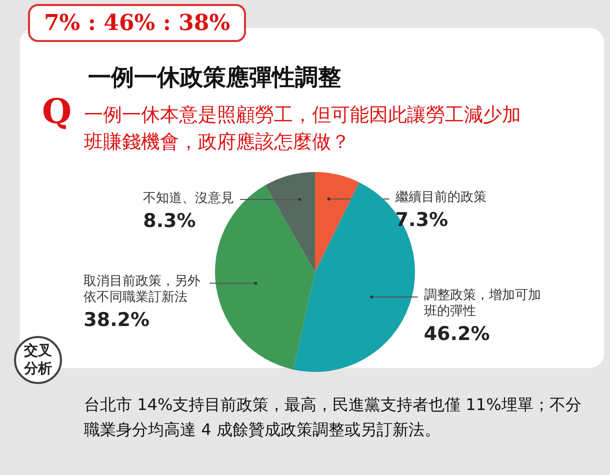  What do you see at coordinates (188, 198) in the screenshot?
I see `slice-label: 不知道、沒意見` at bounding box center [188, 198].